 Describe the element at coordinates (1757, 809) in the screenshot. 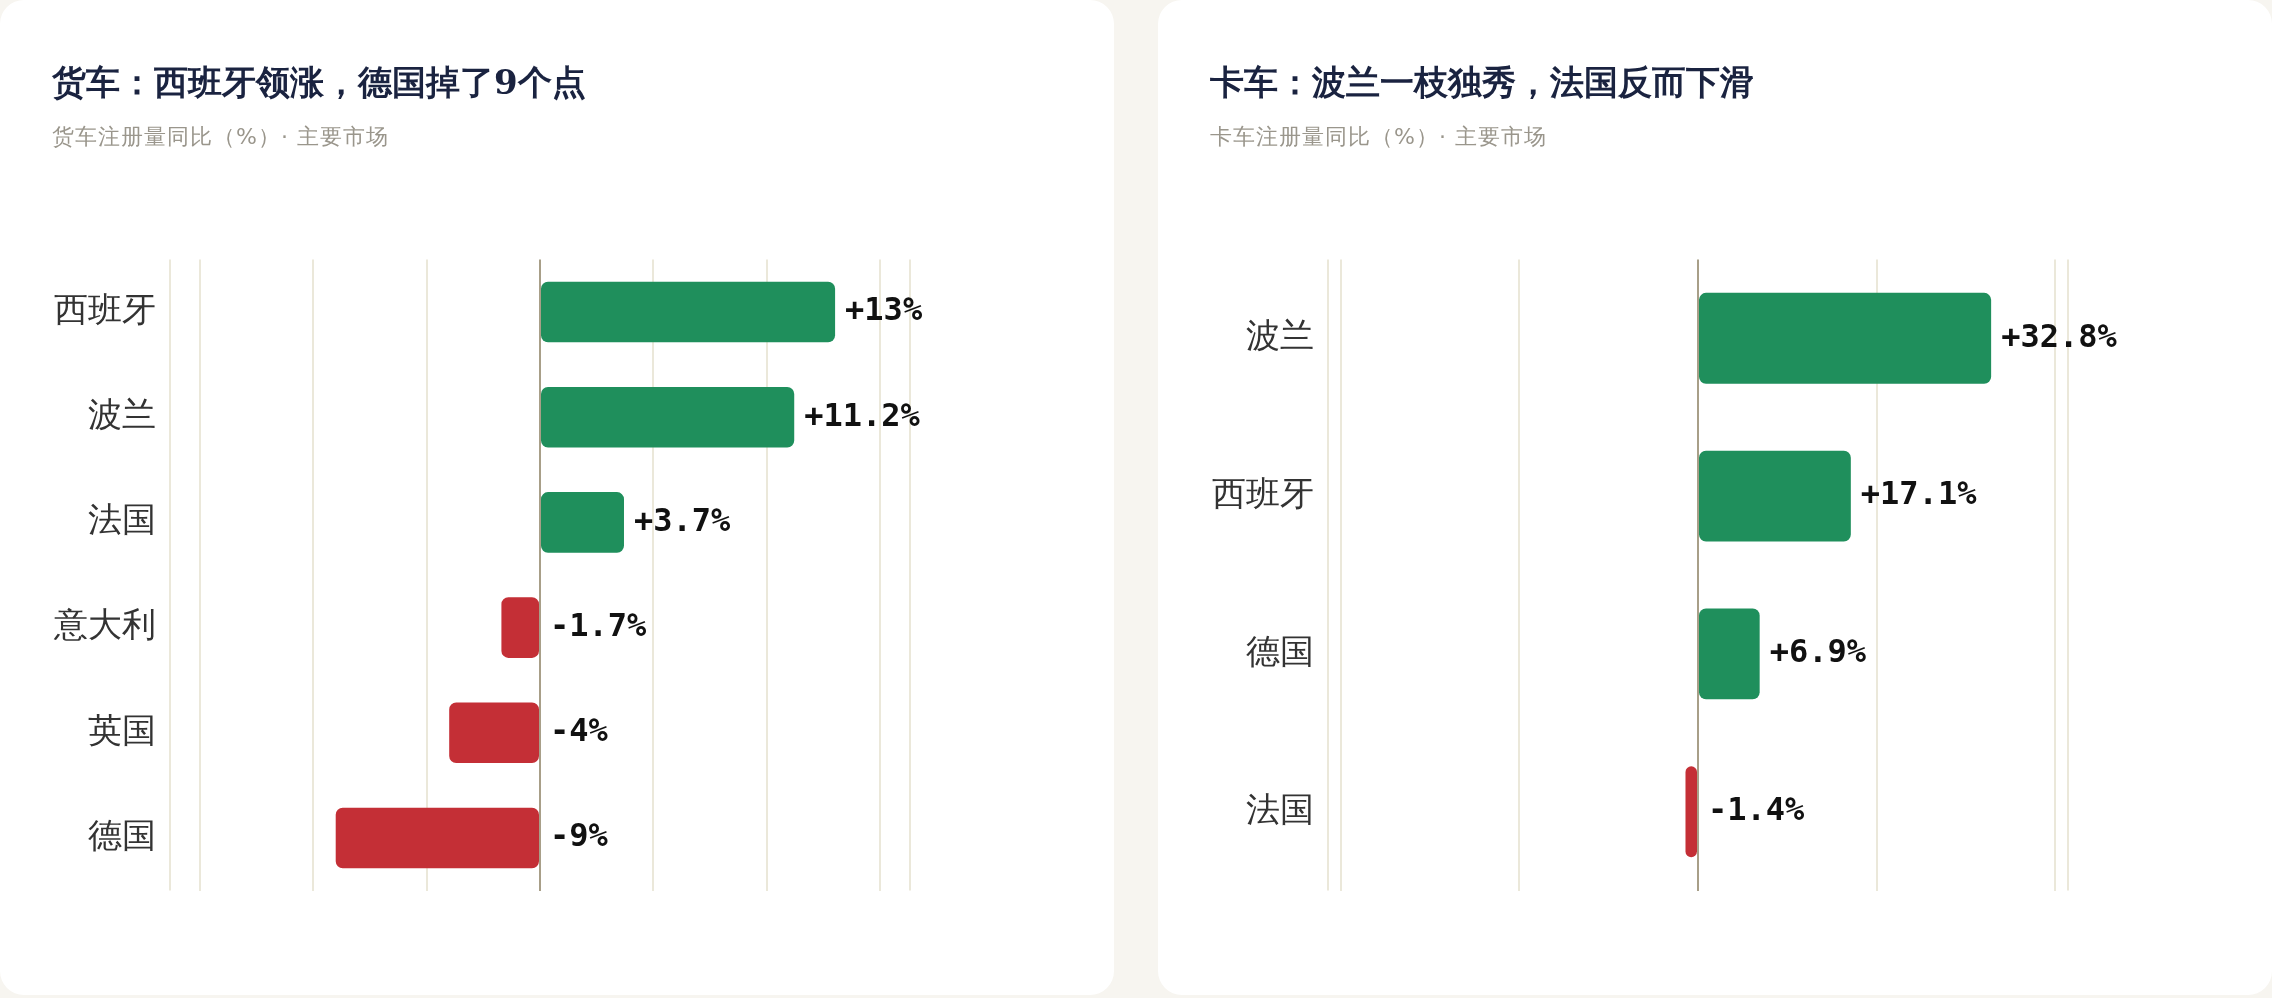

I see `data-label: -1.4%` at that location.